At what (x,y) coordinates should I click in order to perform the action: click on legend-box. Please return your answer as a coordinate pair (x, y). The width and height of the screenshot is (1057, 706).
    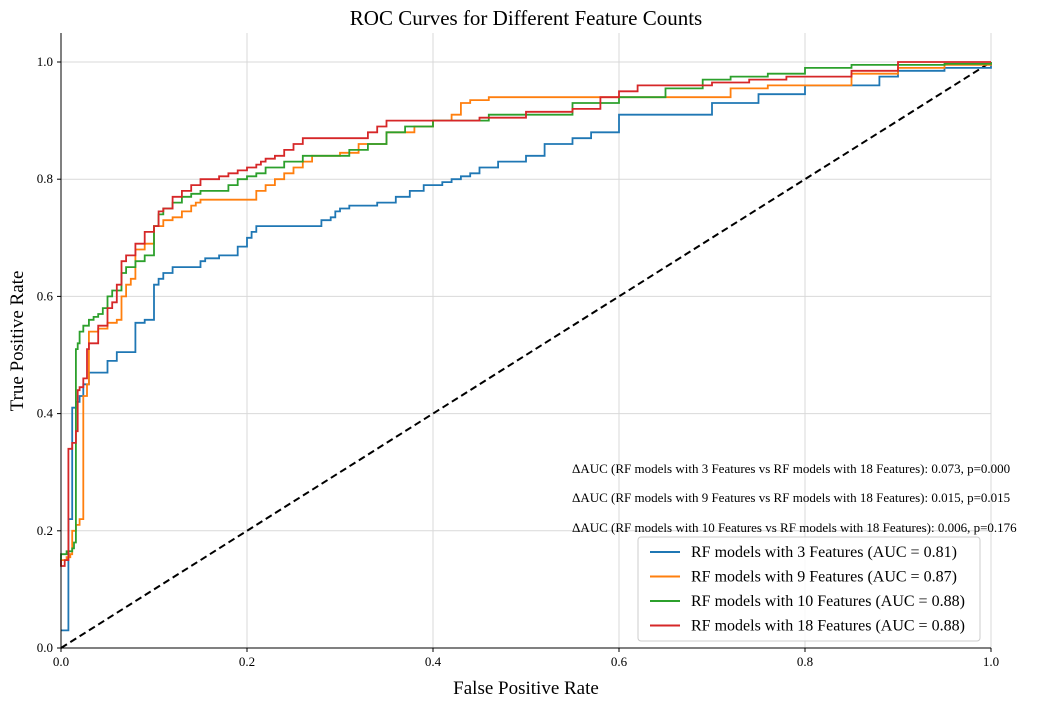
    Looking at the image, I should click on (809, 589).